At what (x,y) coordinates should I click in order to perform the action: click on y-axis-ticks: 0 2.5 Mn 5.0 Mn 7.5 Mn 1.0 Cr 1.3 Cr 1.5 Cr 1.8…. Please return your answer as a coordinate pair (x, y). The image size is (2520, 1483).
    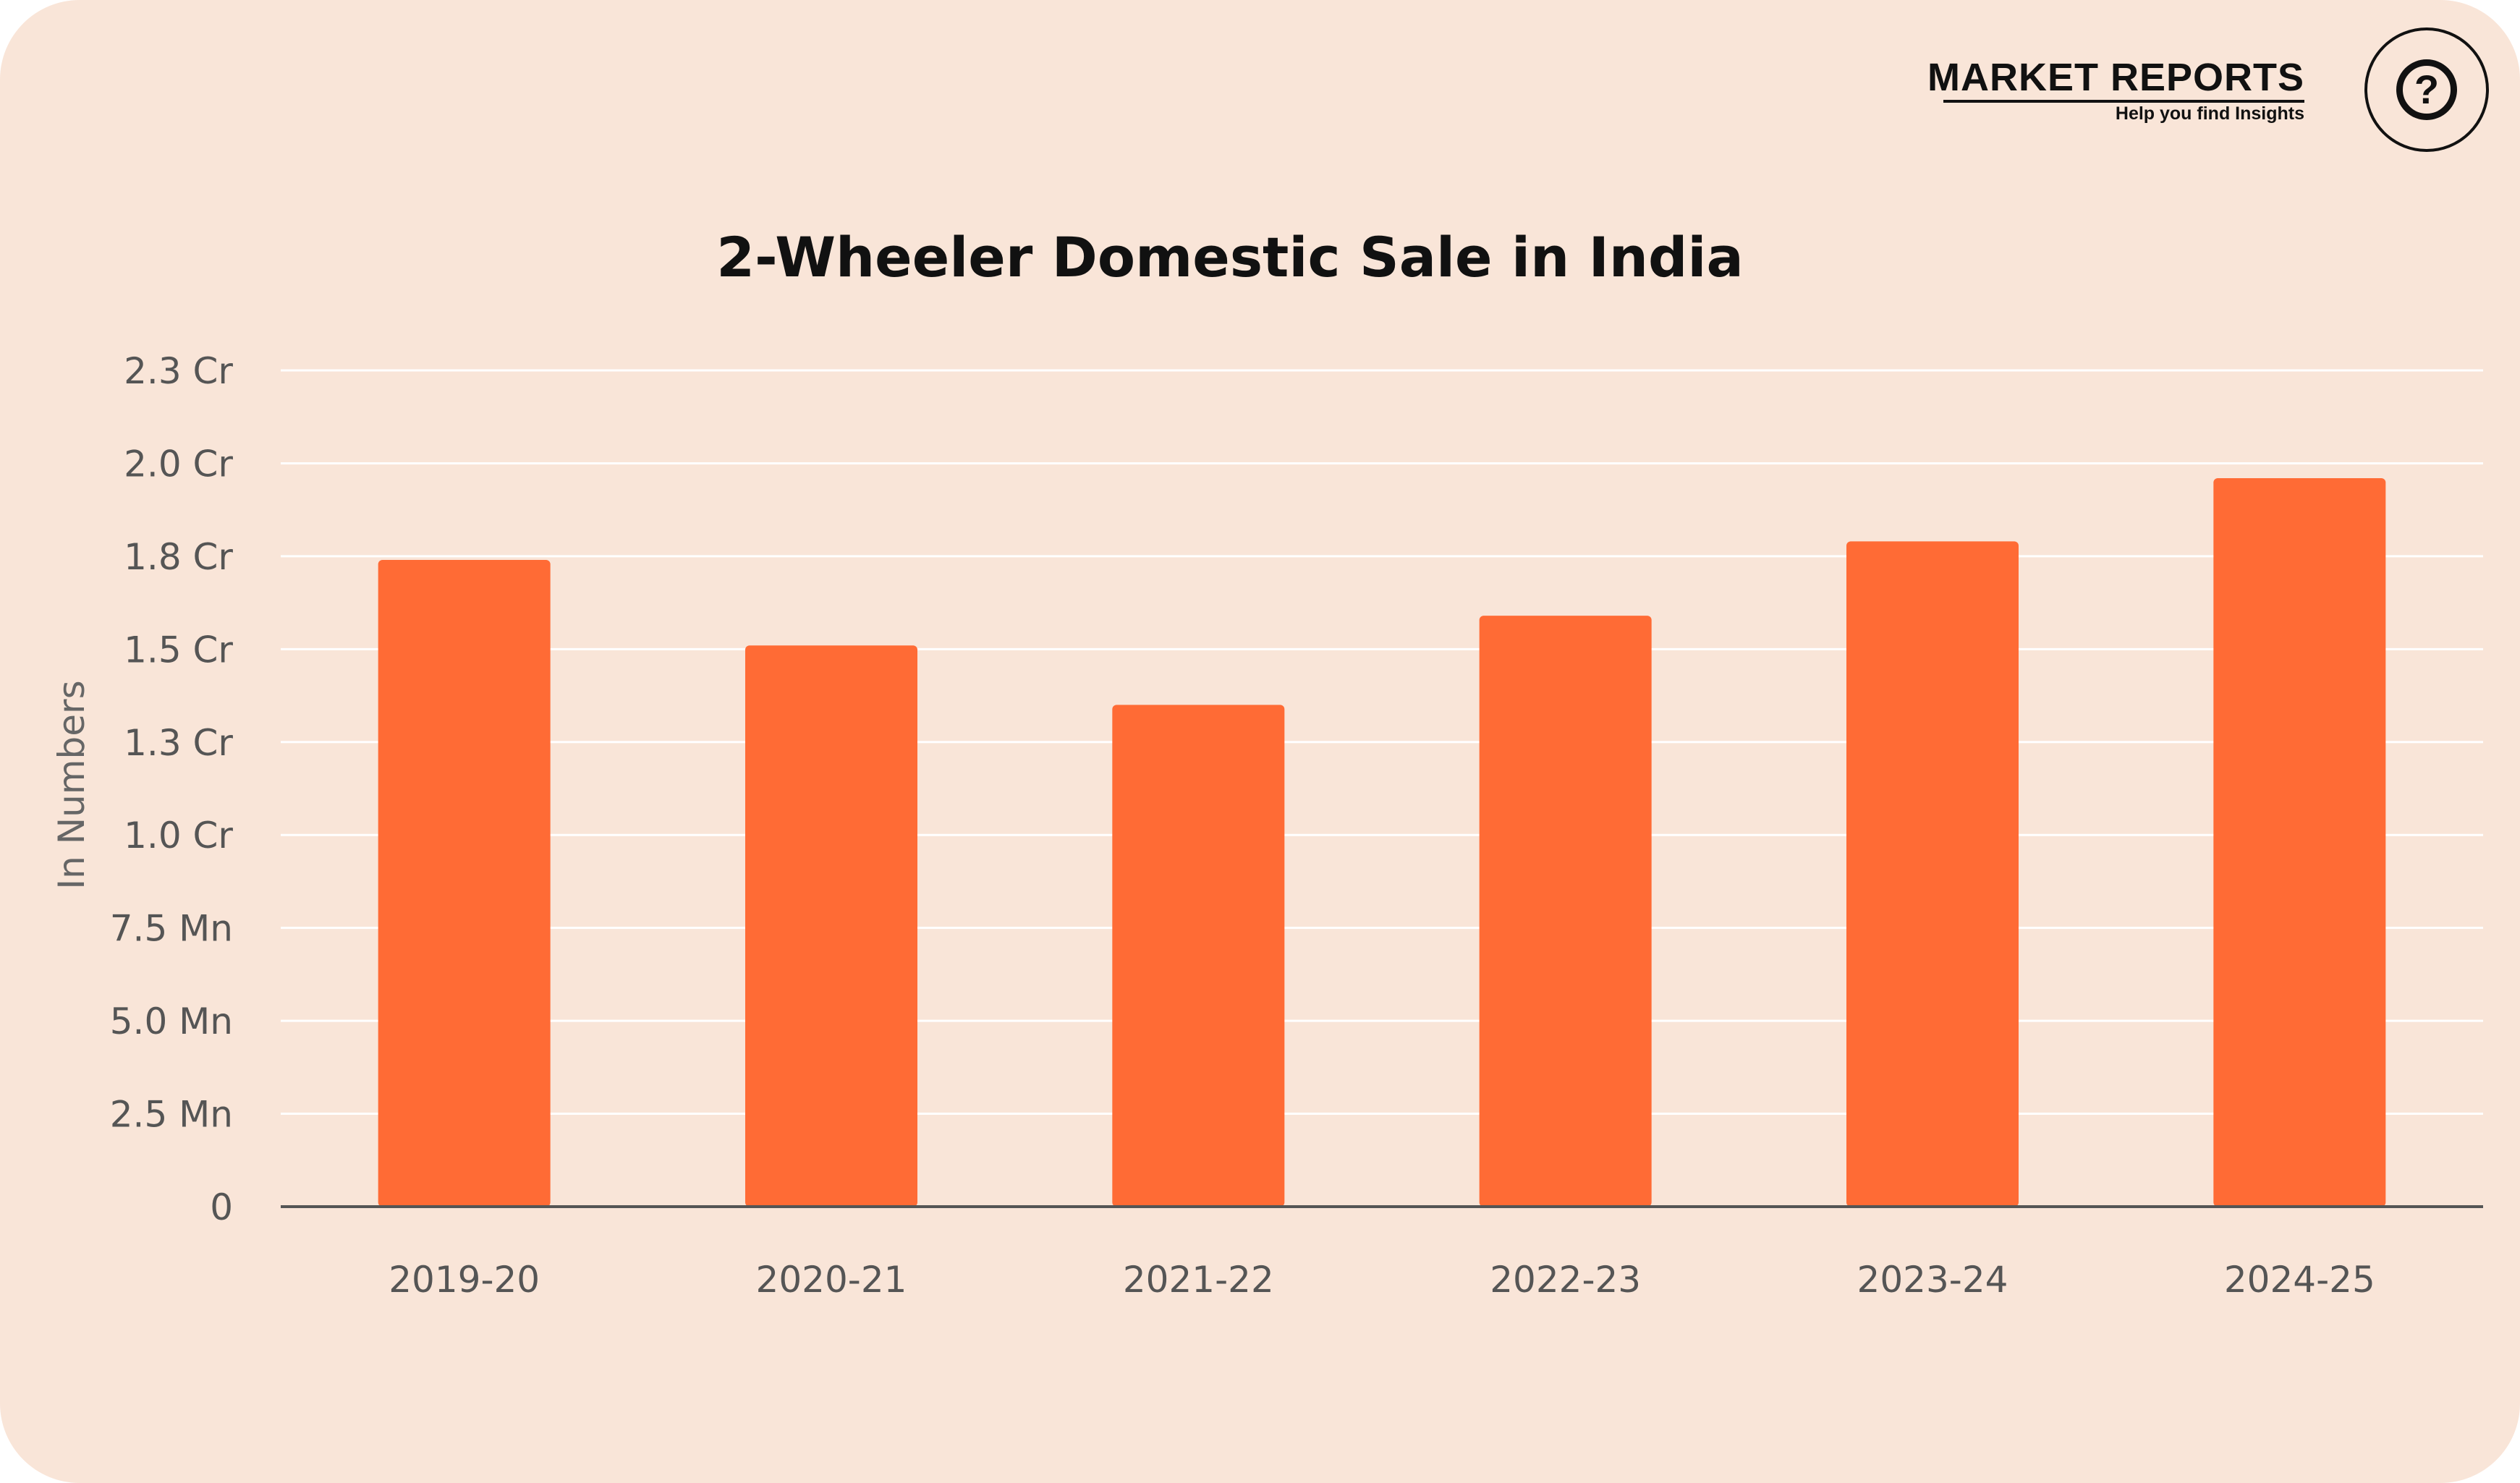
    Looking at the image, I should click on (172, 789).